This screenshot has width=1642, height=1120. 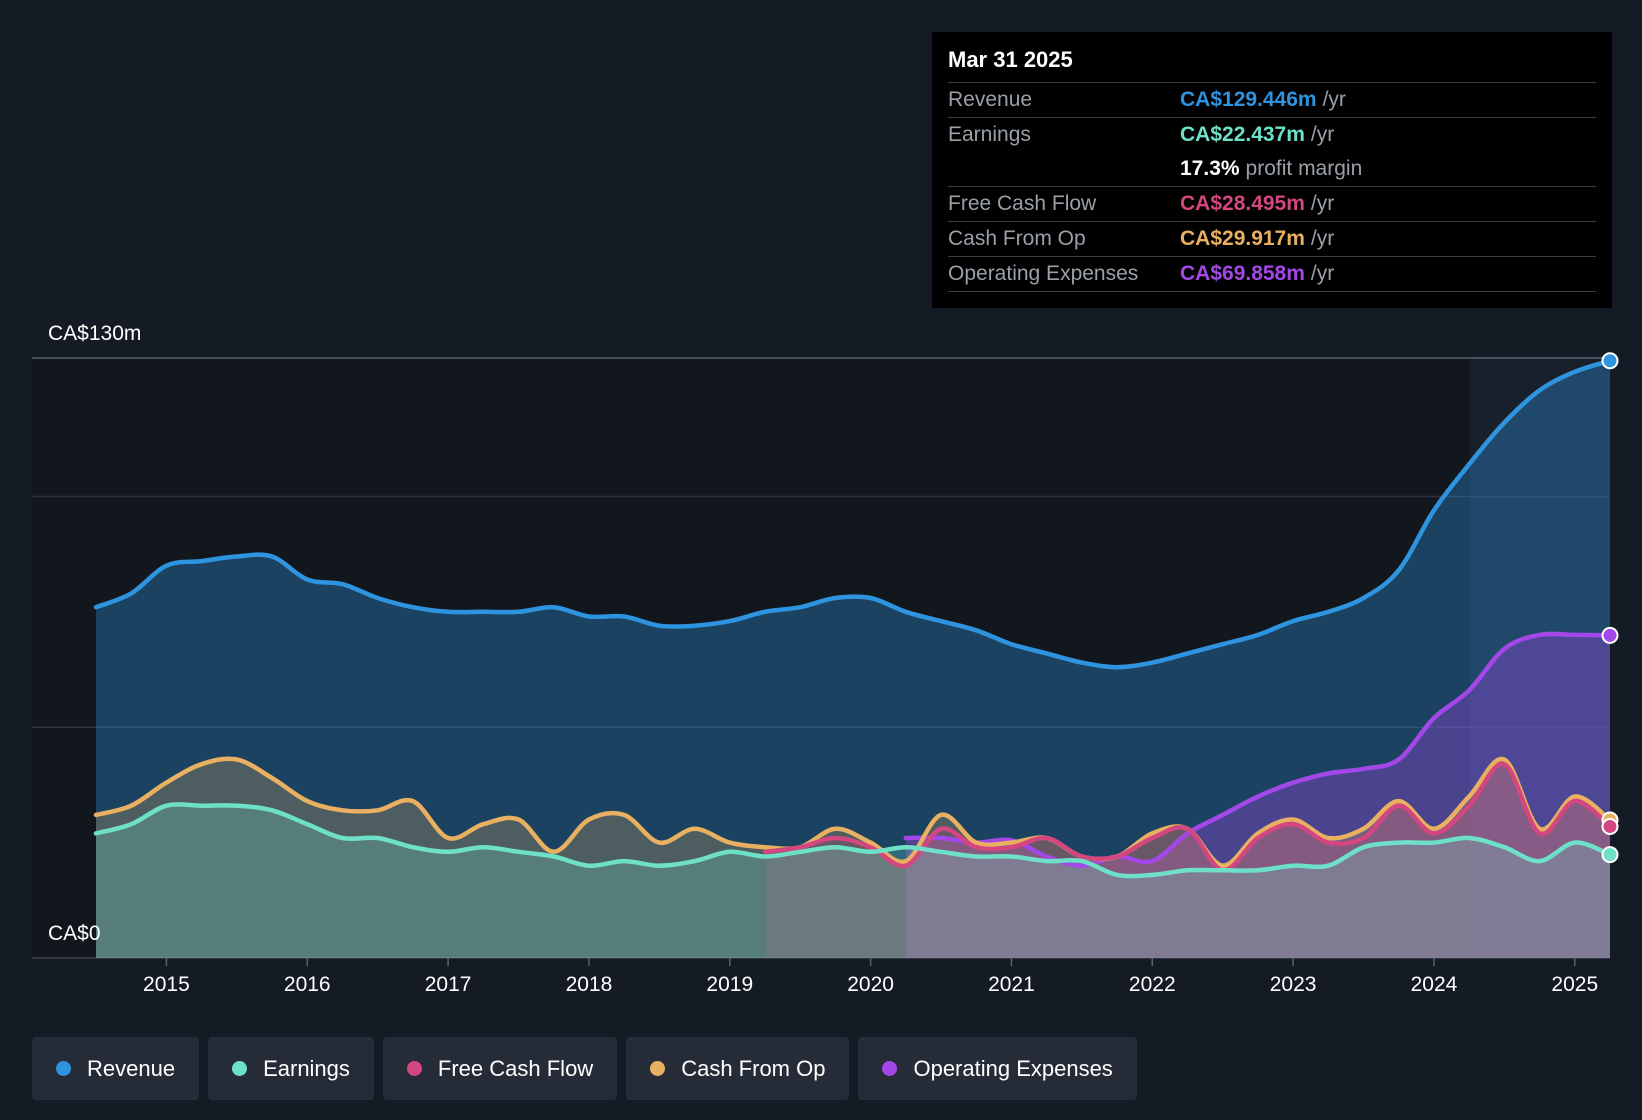 I want to click on x-tick-label: 2025, so click(x=1574, y=984).